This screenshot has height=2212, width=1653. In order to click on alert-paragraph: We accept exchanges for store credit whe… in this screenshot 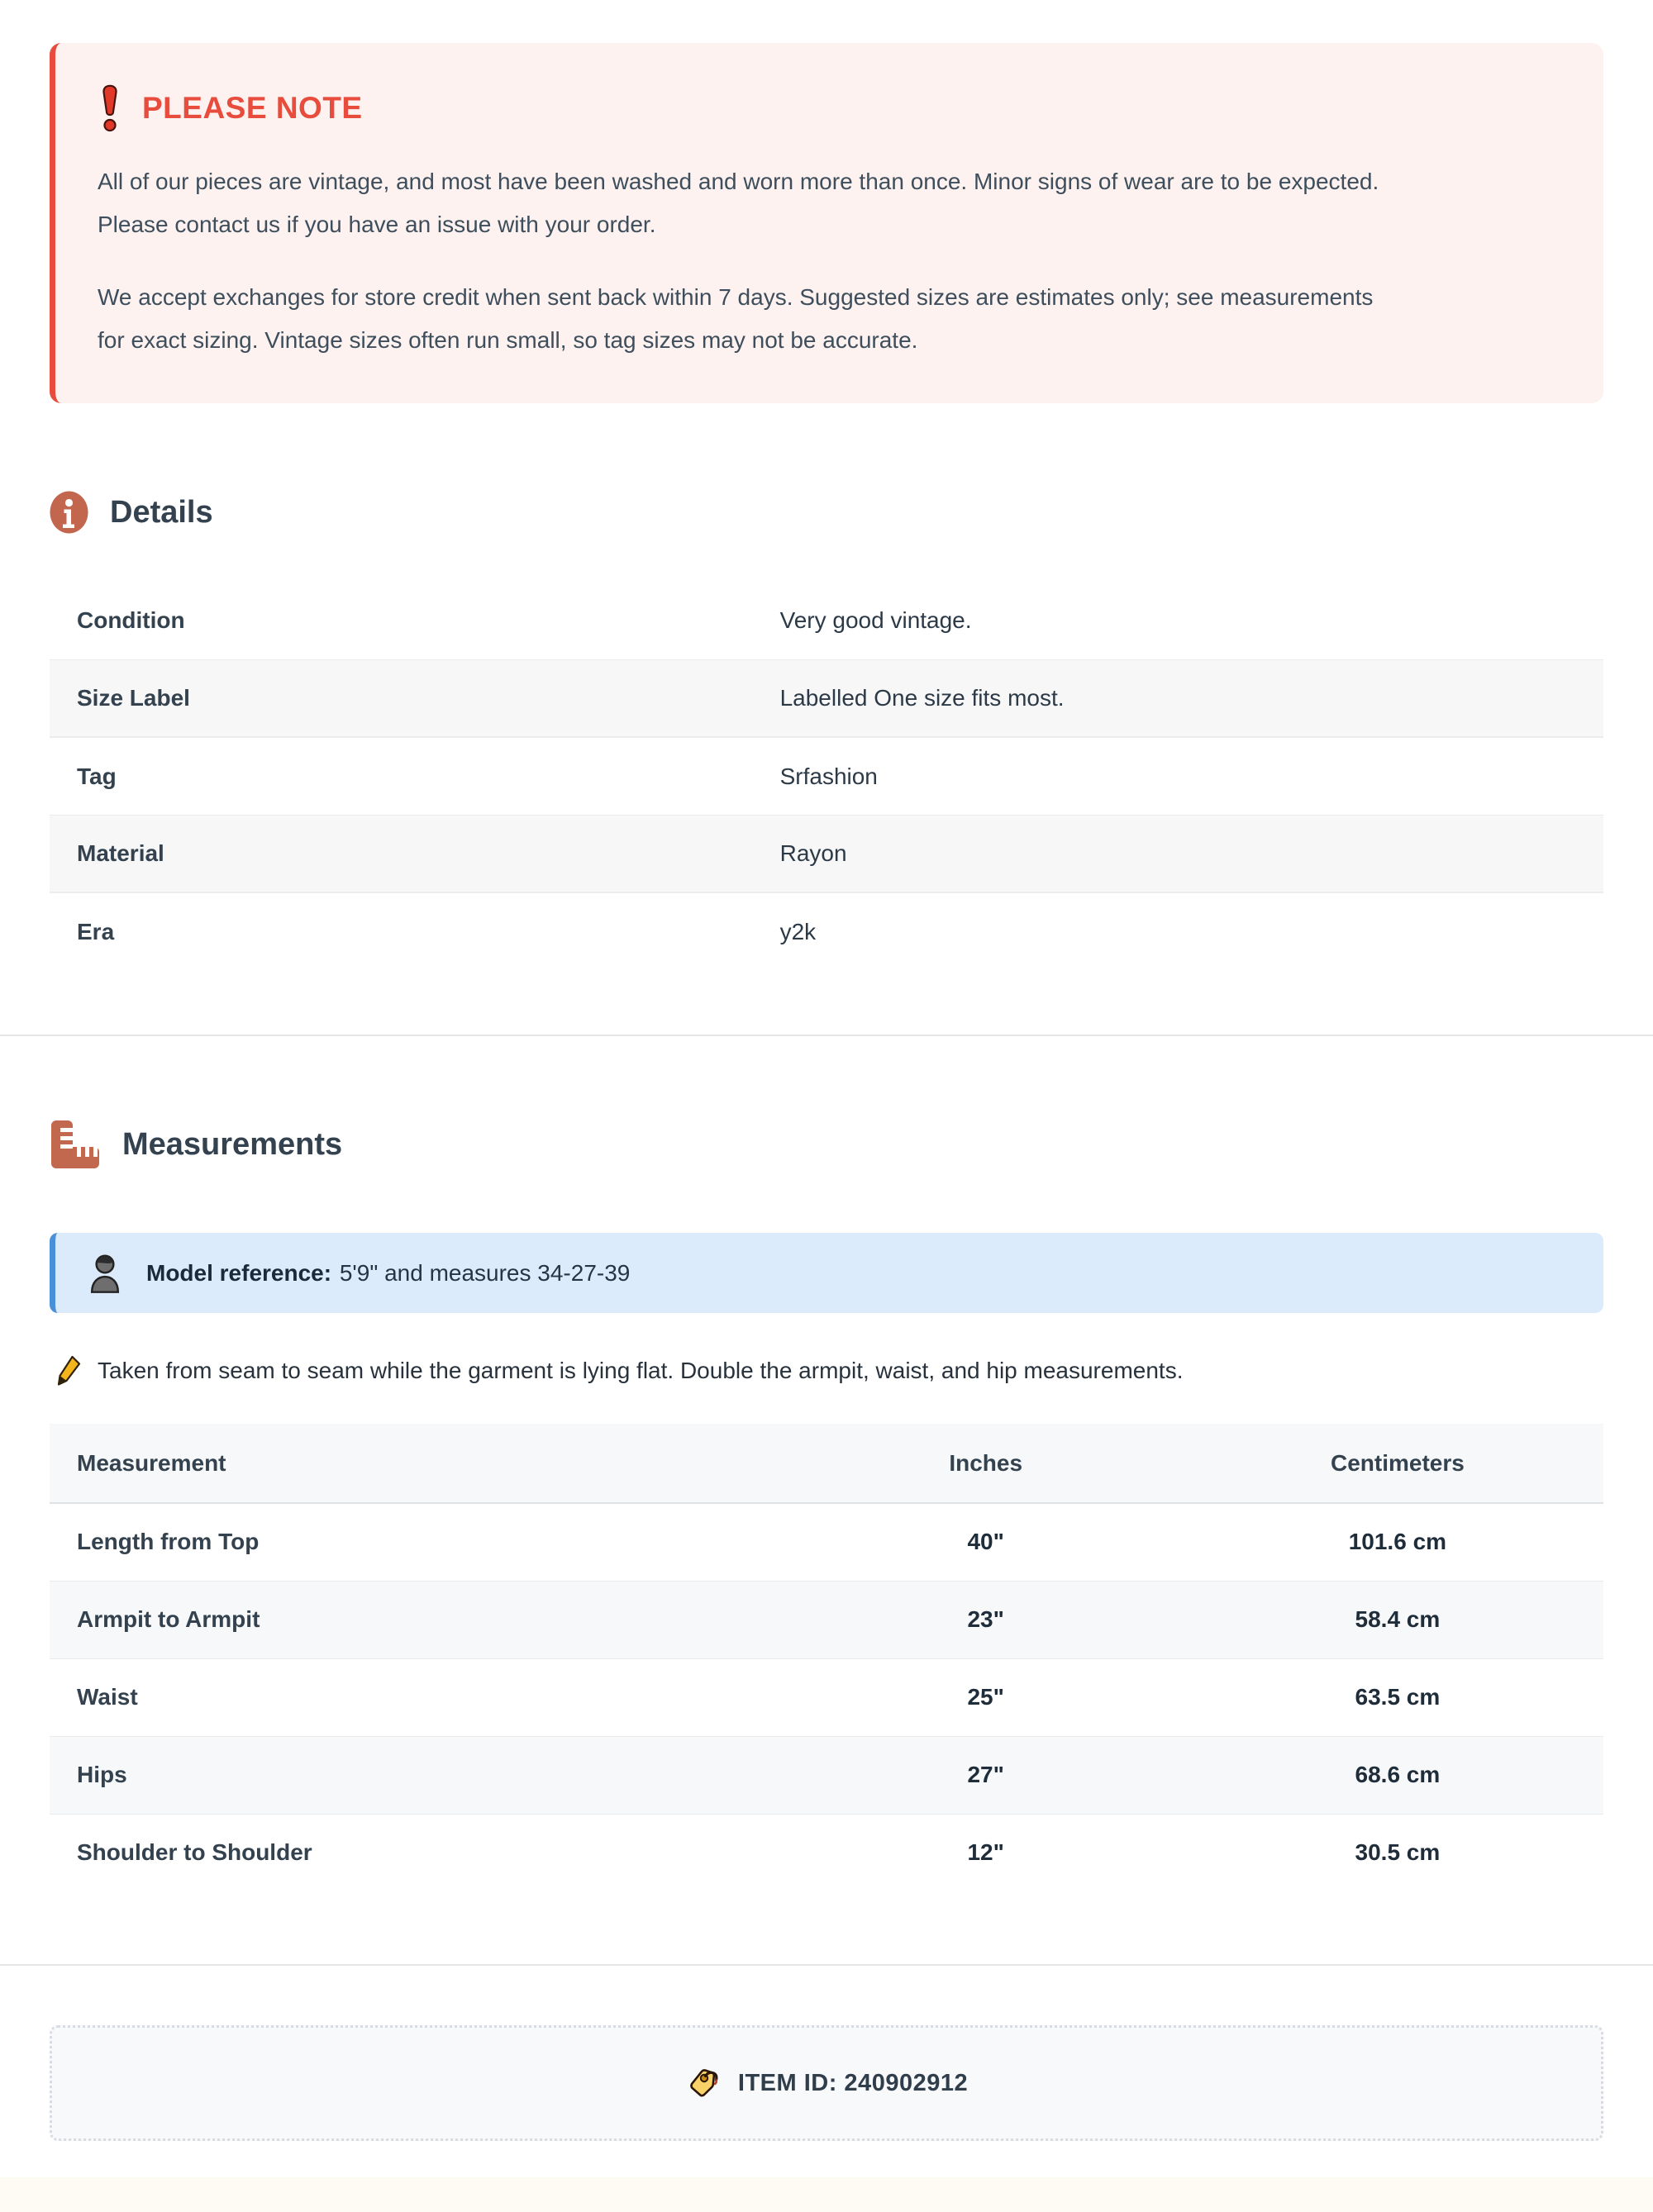, I will do `click(736, 318)`.